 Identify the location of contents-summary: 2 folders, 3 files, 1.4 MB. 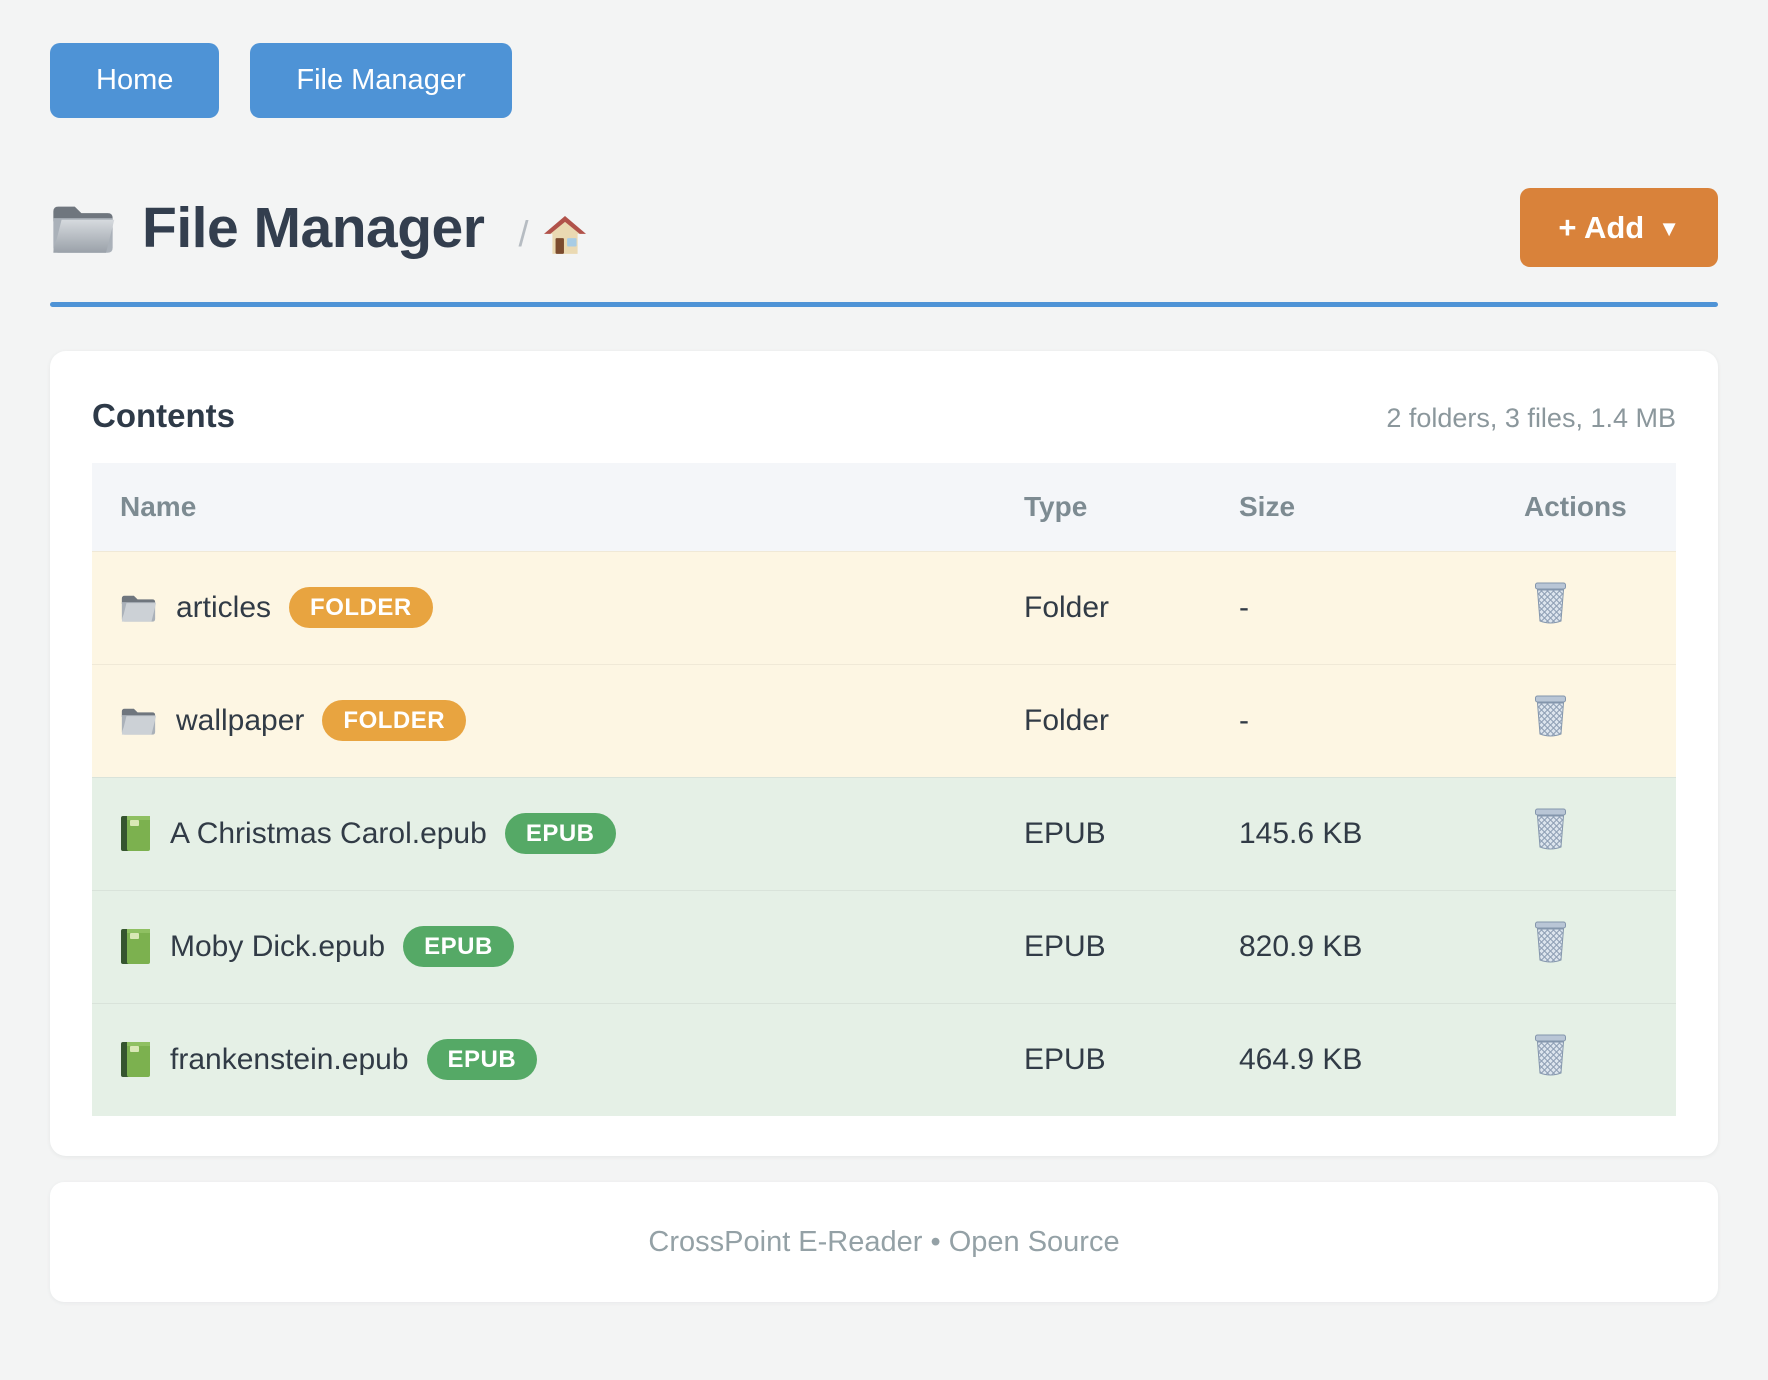
(1531, 418).